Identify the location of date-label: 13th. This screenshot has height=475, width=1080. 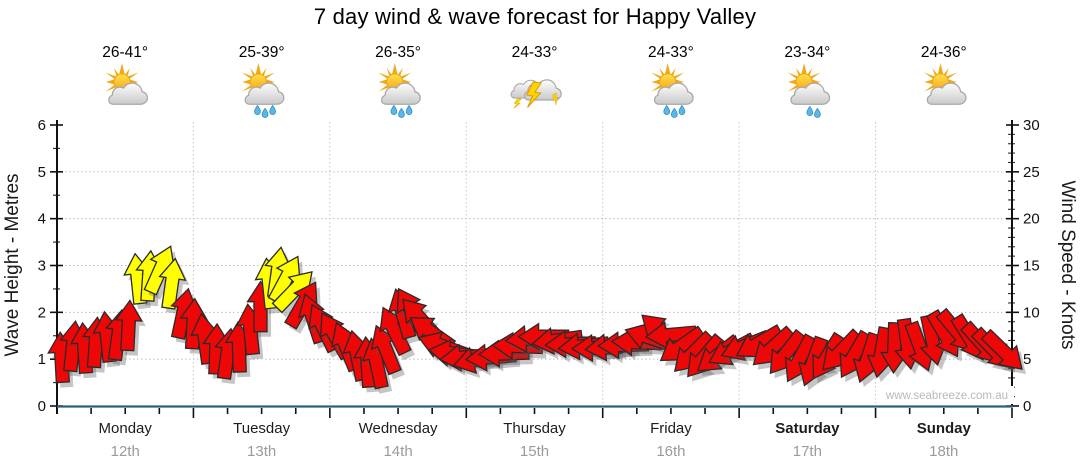
(261, 451).